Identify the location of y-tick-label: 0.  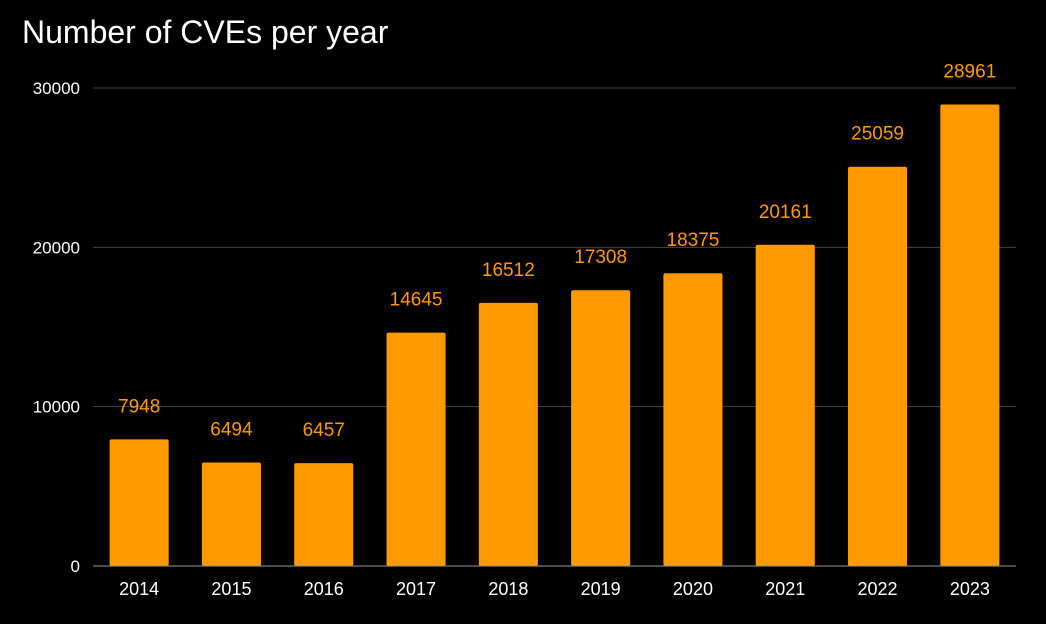
(75, 566).